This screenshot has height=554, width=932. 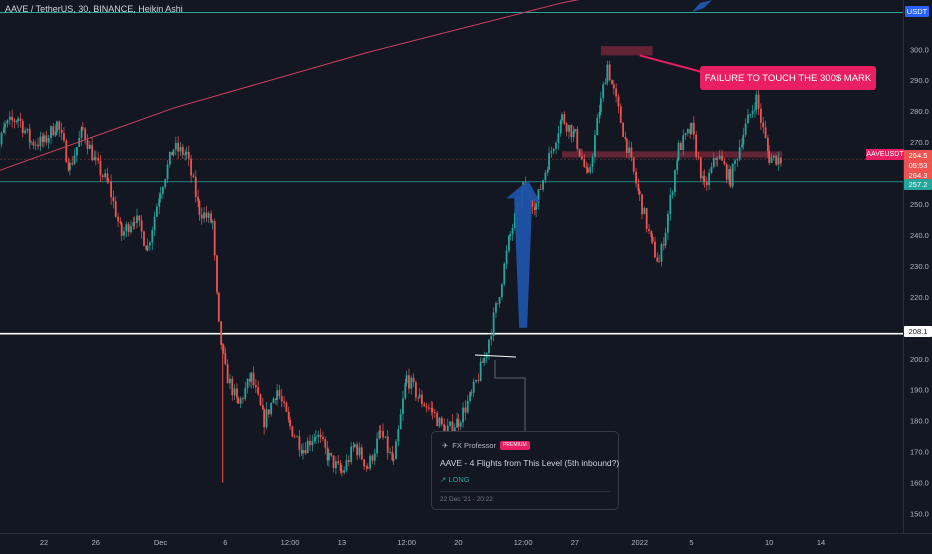 I want to click on annotation-failure-300: FAILURE TO TOUCH THE 300$ MARK, so click(x=788, y=78).